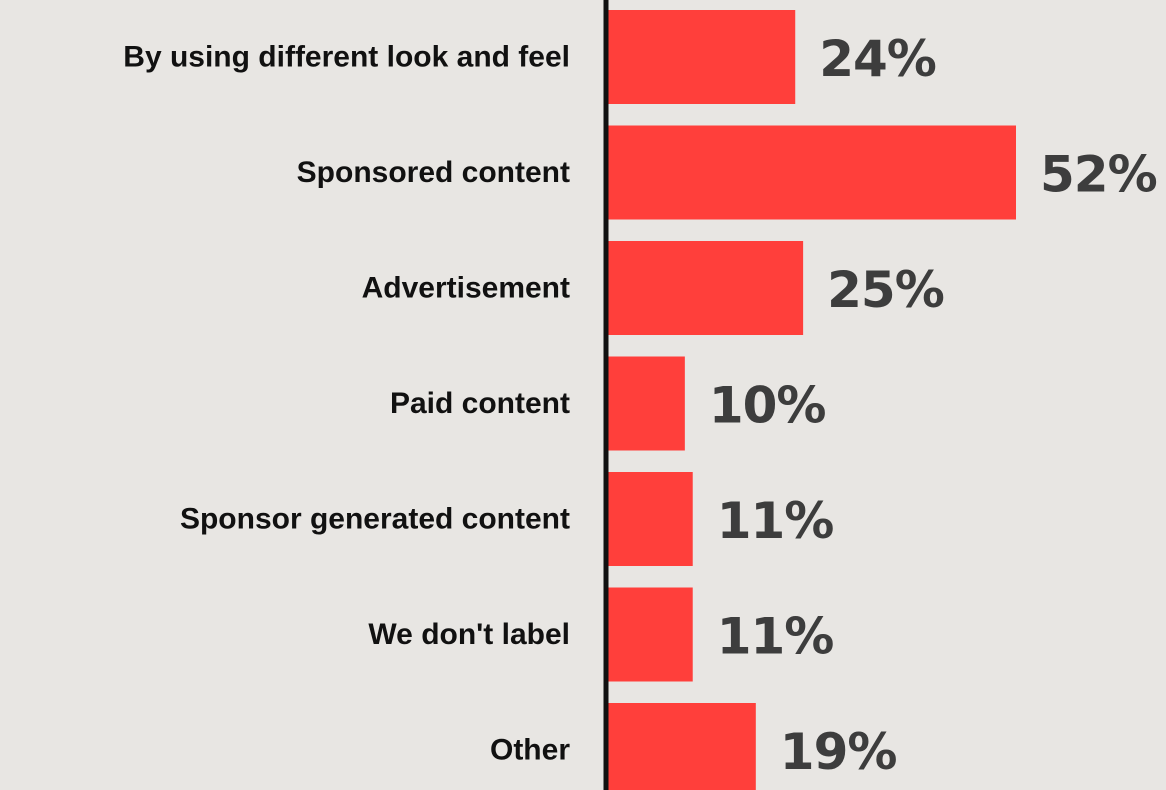 This screenshot has height=790, width=1166. What do you see at coordinates (877, 59) in the screenshot?
I see `value-label: 24%` at bounding box center [877, 59].